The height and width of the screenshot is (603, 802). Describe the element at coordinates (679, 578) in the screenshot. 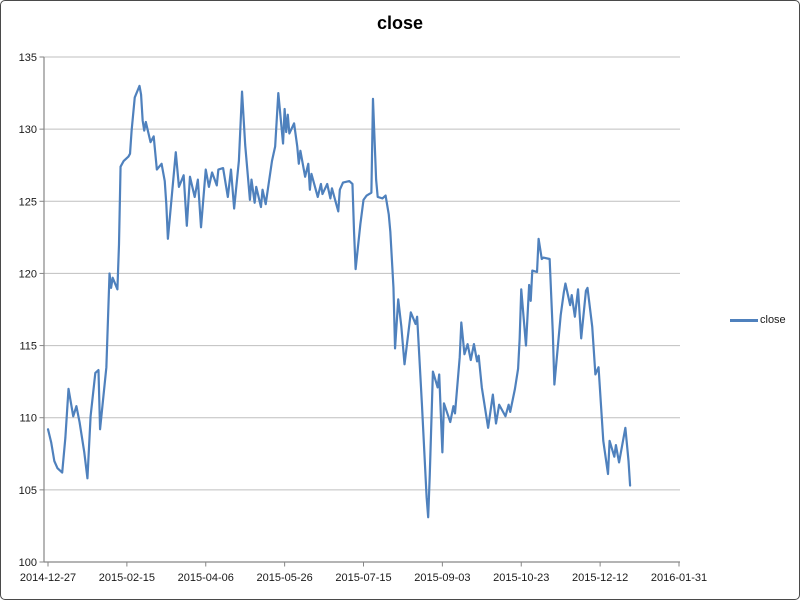

I see `x-tick-label: 2016-01-31` at that location.